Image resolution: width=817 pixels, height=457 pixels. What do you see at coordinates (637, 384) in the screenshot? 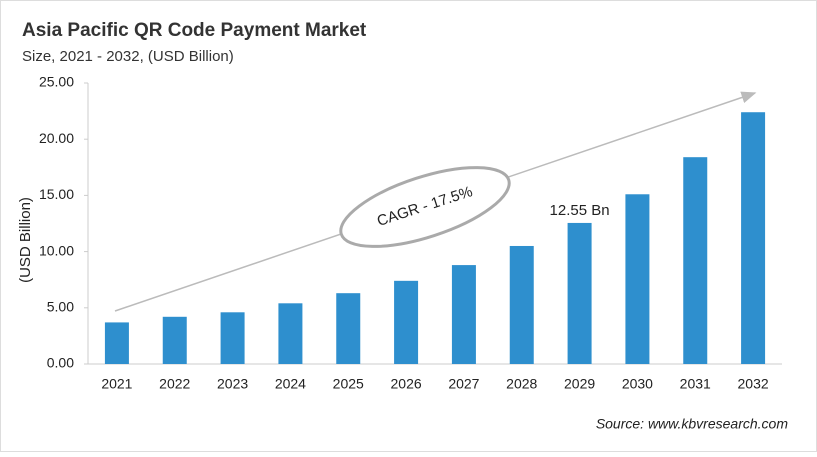
I see `x-tick-label: 2030` at bounding box center [637, 384].